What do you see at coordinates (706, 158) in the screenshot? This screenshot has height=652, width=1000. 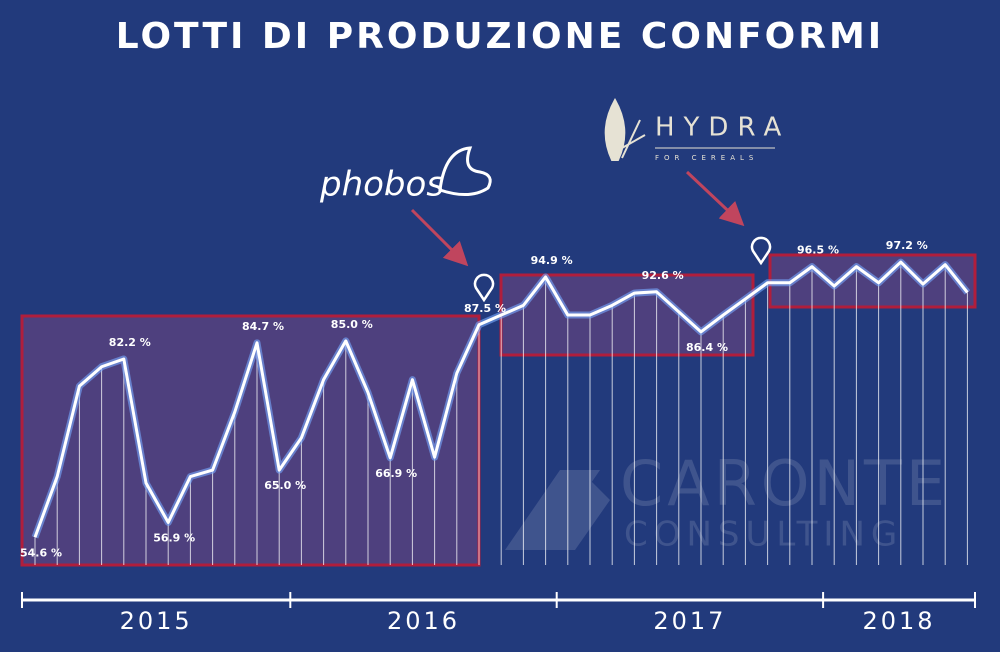 I see `logo-text: FOR CEREALS` at bounding box center [706, 158].